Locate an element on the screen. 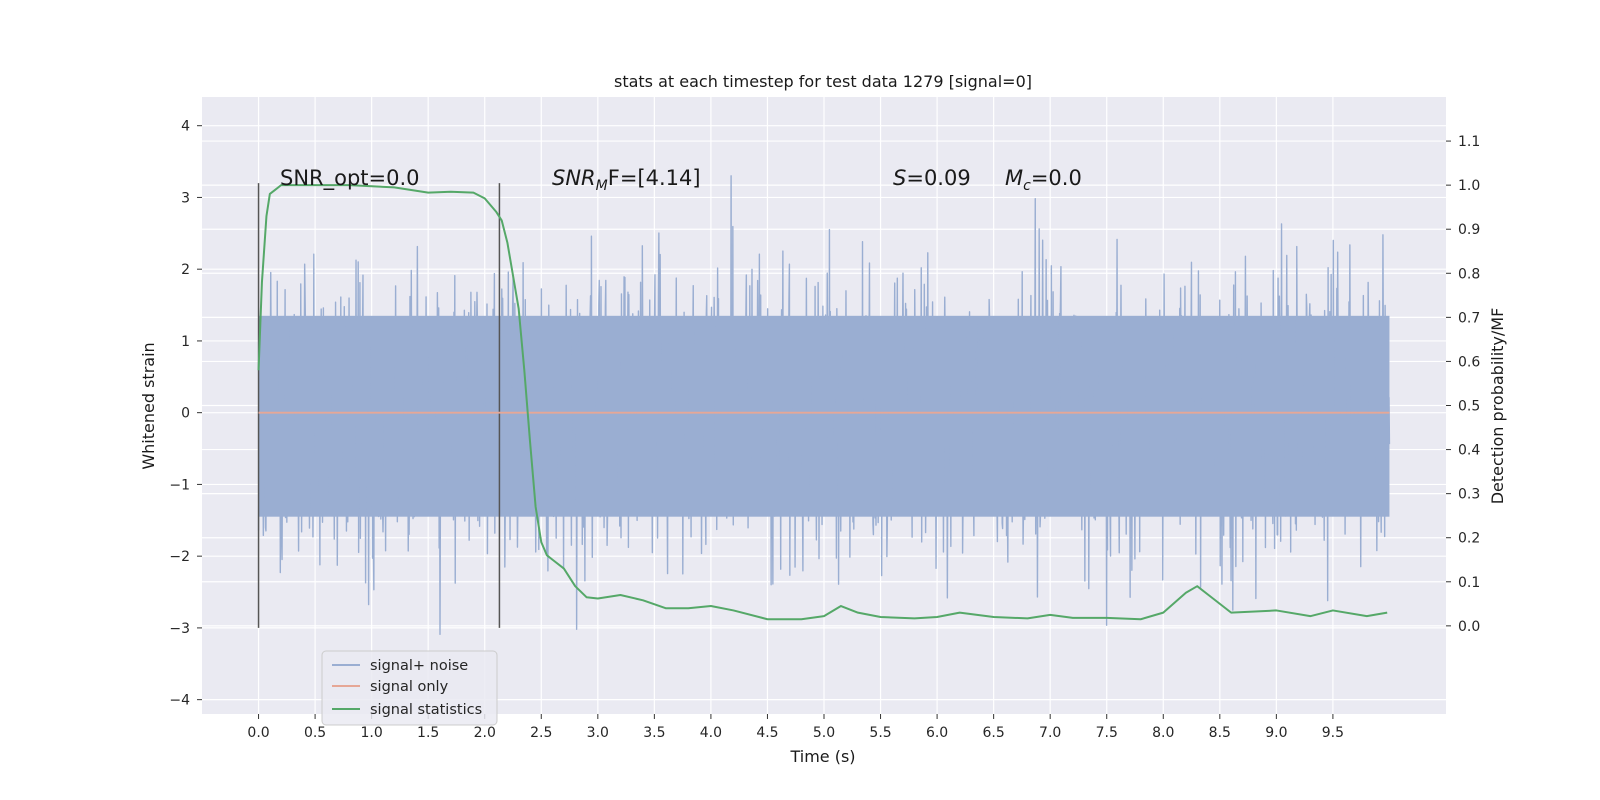  y2-axis-ticks: 1.1 1.0 0.9 0.8 0.7 0.6 0.5 0.4 0.3 0.2 0.1 0.0 is located at coordinates (1463, 384).